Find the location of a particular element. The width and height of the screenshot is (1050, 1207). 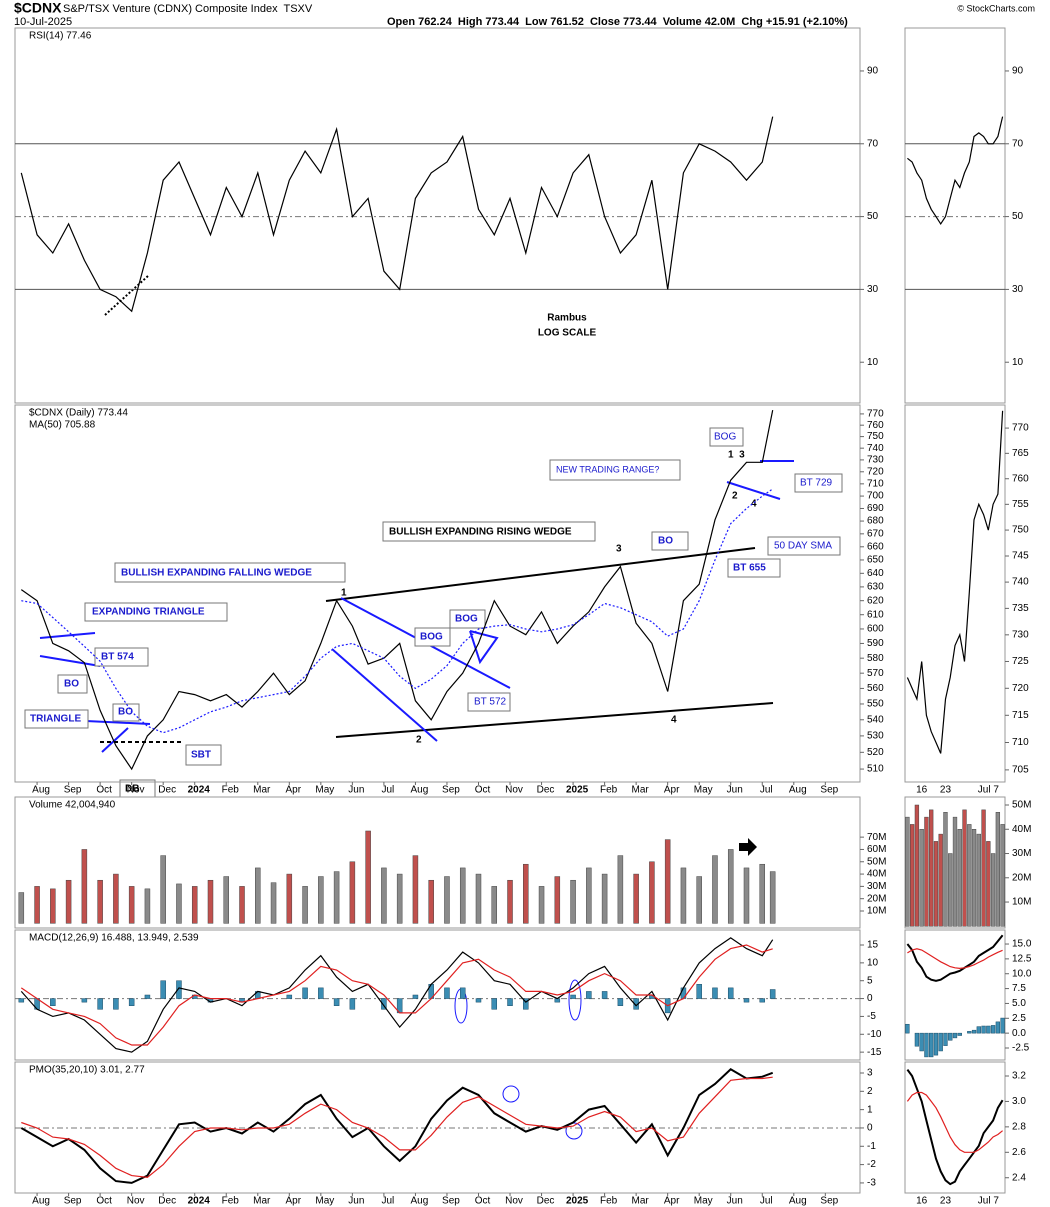

y-tick-label: 10M is located at coordinates (1021, 902).